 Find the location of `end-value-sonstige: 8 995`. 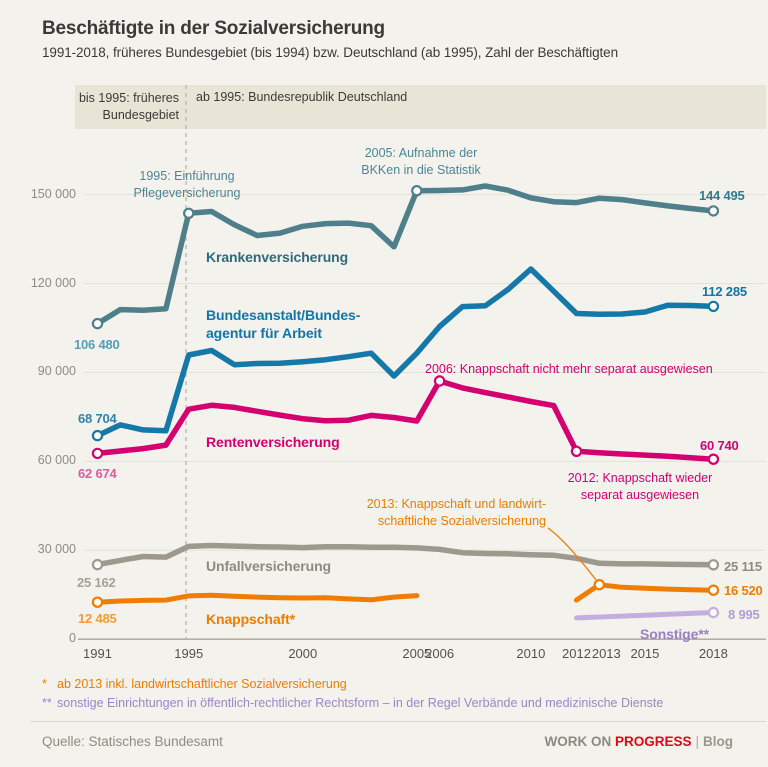

end-value-sonstige: 8 995 is located at coordinates (744, 614).